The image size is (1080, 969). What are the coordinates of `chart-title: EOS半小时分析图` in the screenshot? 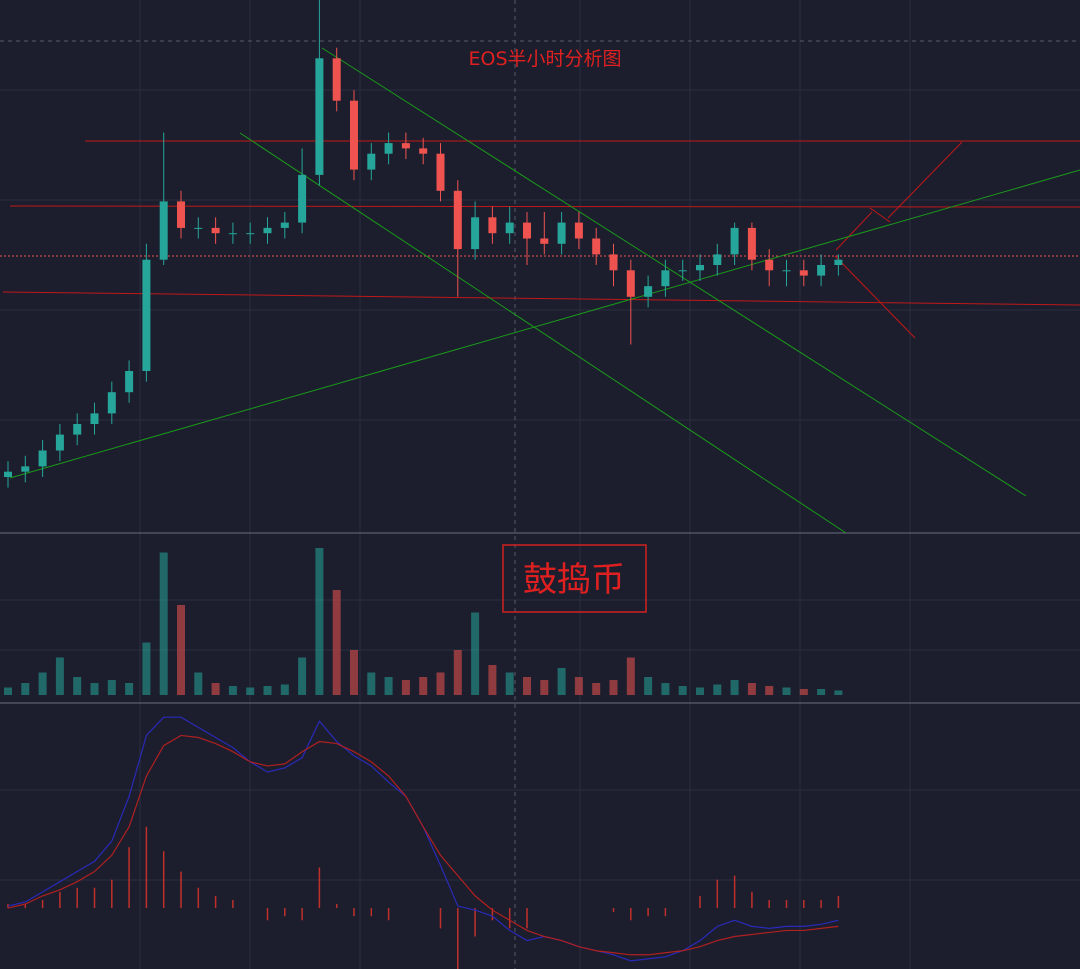 It's located at (544, 59).